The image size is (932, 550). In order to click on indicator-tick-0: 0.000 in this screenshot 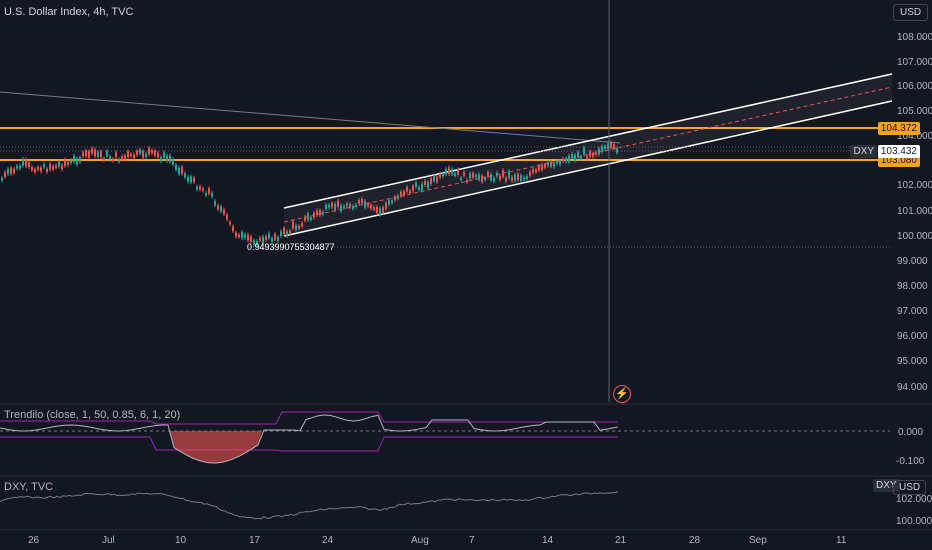, I will do `click(911, 432)`.